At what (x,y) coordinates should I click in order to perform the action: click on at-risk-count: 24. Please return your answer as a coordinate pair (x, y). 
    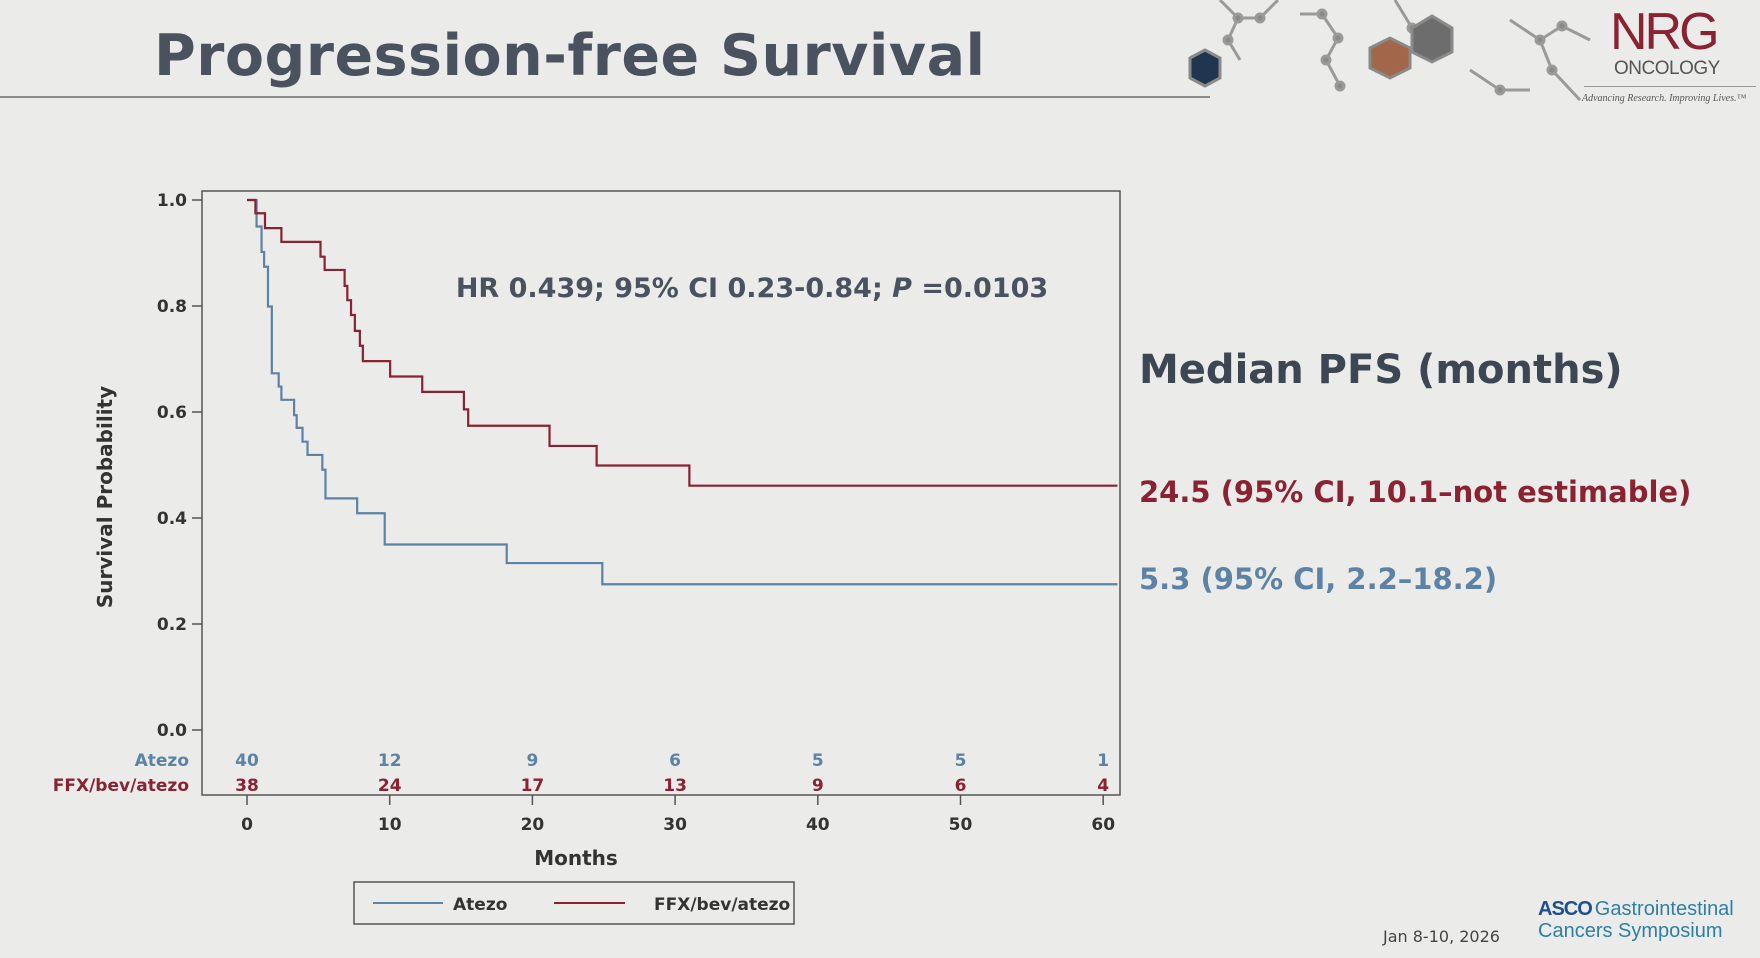
    Looking at the image, I should click on (390, 786).